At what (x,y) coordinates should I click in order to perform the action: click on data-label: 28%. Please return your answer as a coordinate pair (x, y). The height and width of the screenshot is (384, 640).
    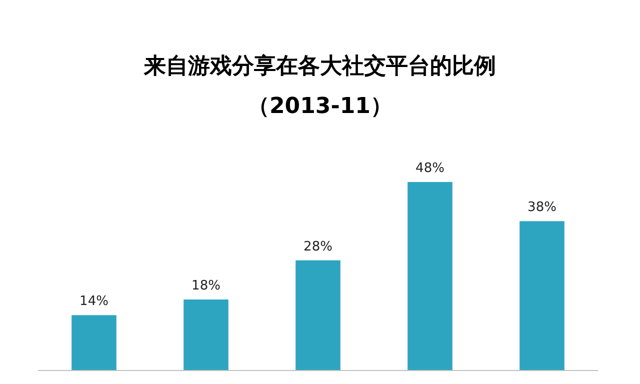
    Looking at the image, I should click on (318, 246).